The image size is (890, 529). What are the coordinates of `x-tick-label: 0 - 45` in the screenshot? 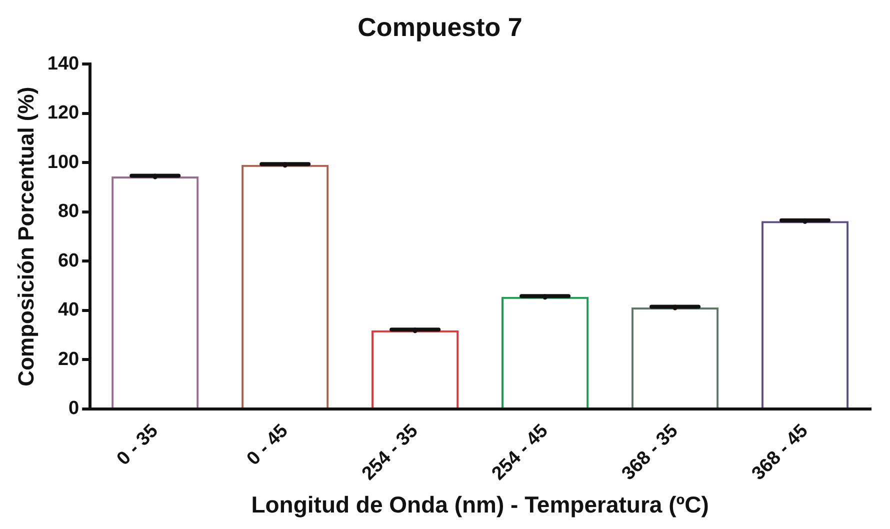 It's located at (268, 445).